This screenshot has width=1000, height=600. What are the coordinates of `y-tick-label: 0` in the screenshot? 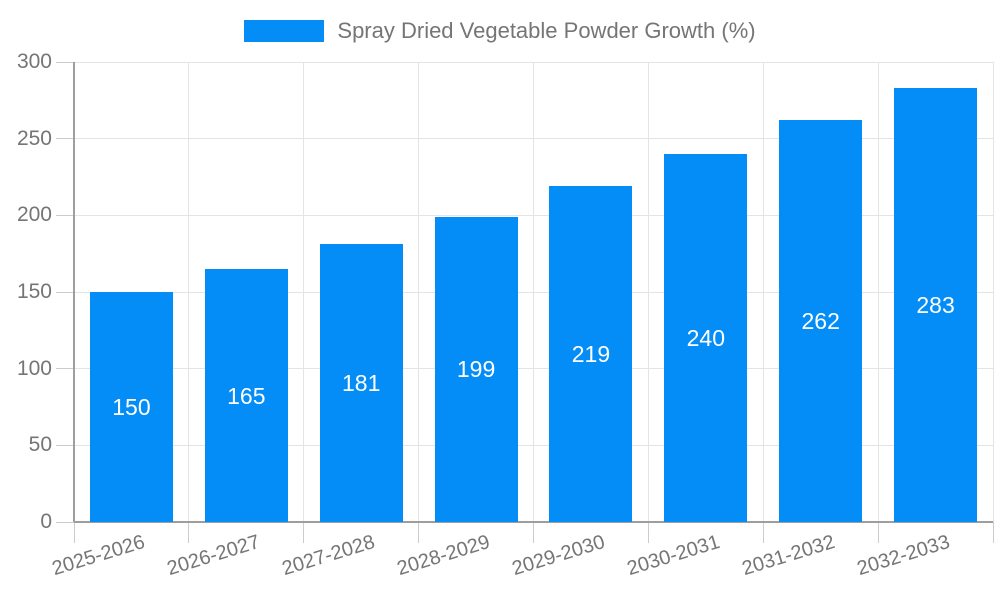 It's located at (46, 521).